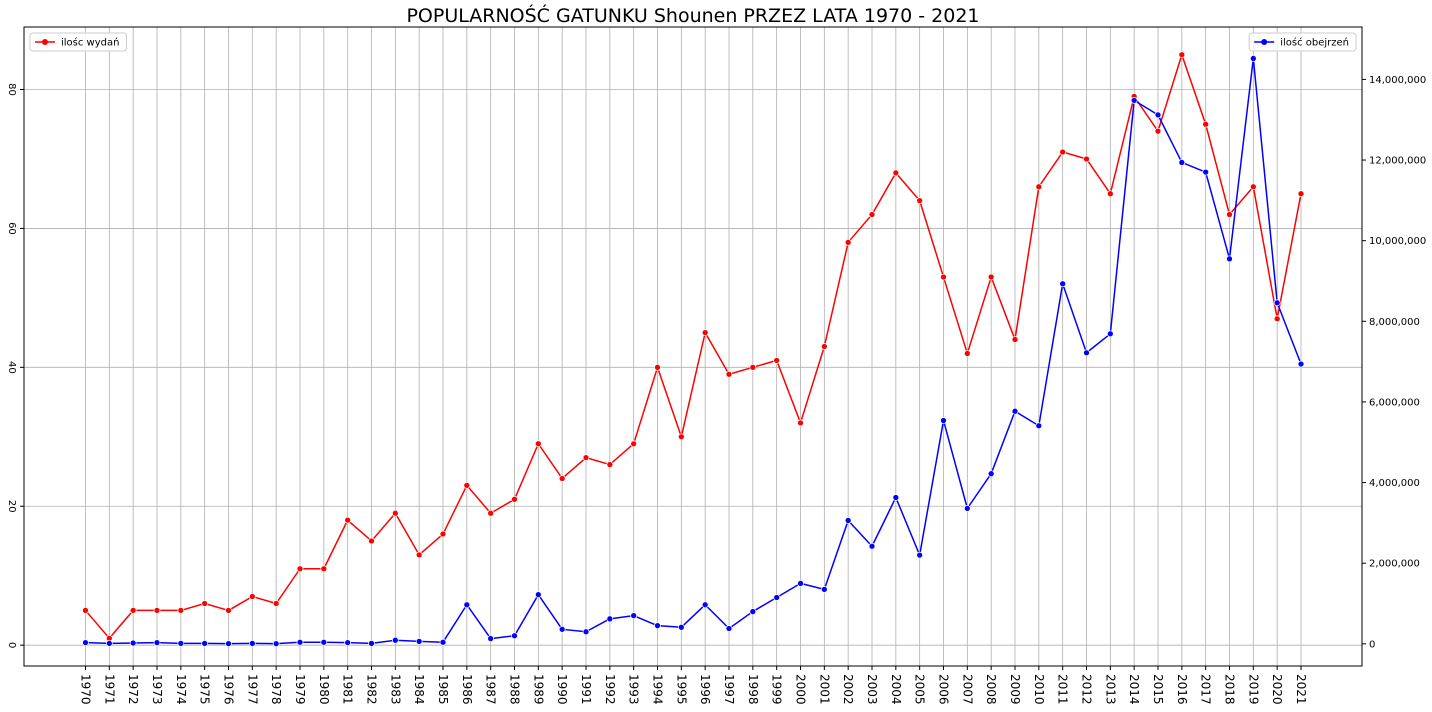 Image resolution: width=1432 pixels, height=712 pixels. Describe the element at coordinates (848, 689) in the screenshot. I see `x-tick-label: 2002` at that location.